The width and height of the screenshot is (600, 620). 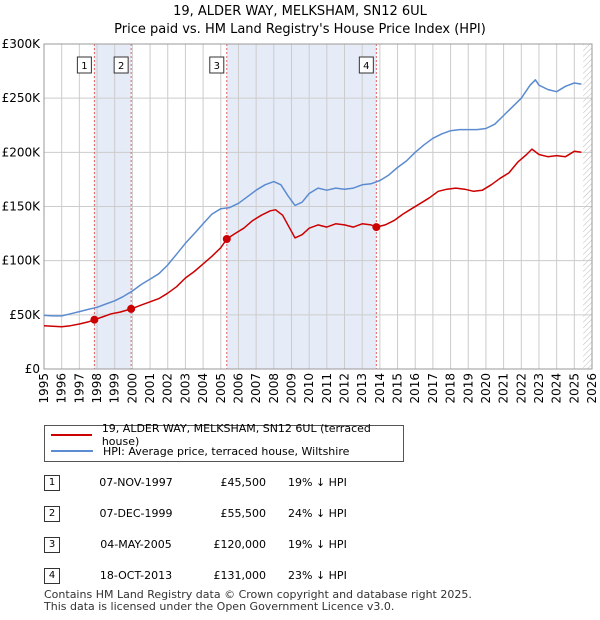 I want to click on y-tick-label: £50K, so click(x=25, y=315).